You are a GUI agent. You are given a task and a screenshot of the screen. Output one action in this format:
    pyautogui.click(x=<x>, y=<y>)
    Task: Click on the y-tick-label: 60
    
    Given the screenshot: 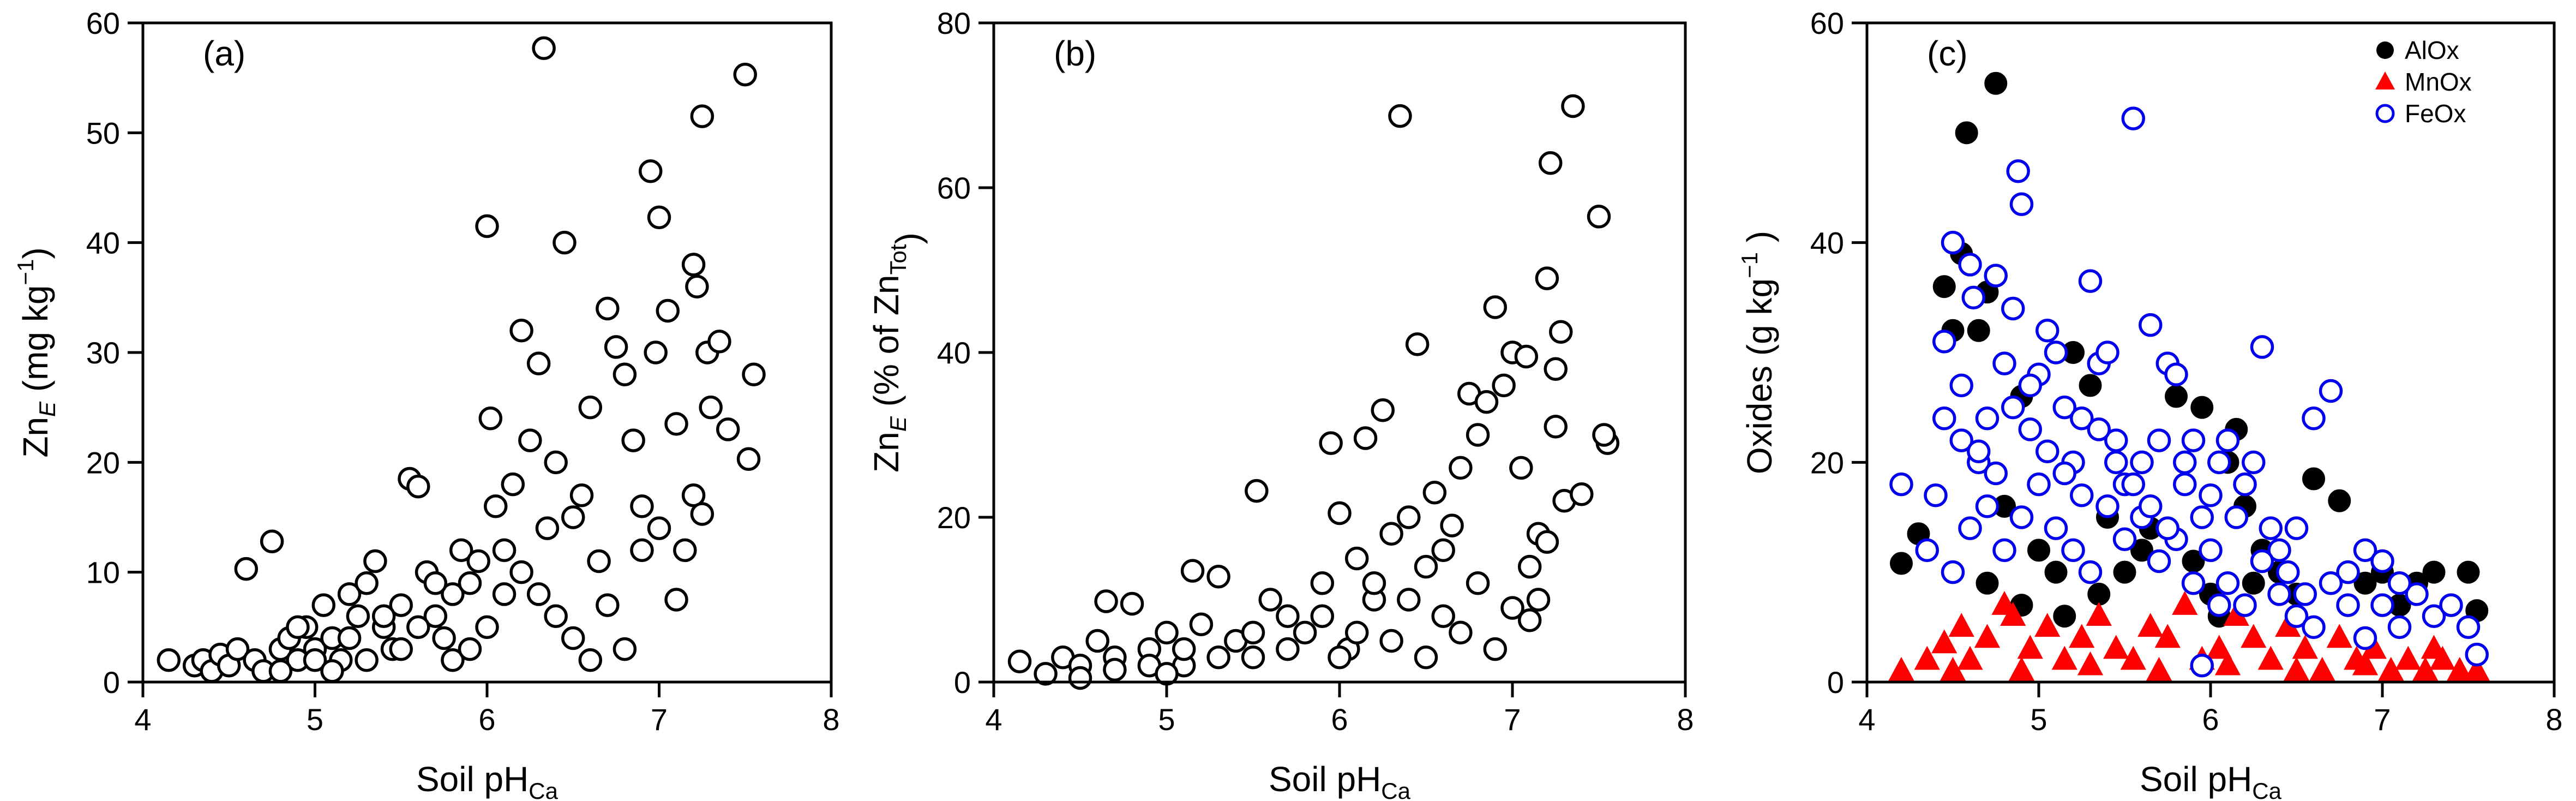 What is the action you would take?
    pyautogui.click(x=1827, y=23)
    